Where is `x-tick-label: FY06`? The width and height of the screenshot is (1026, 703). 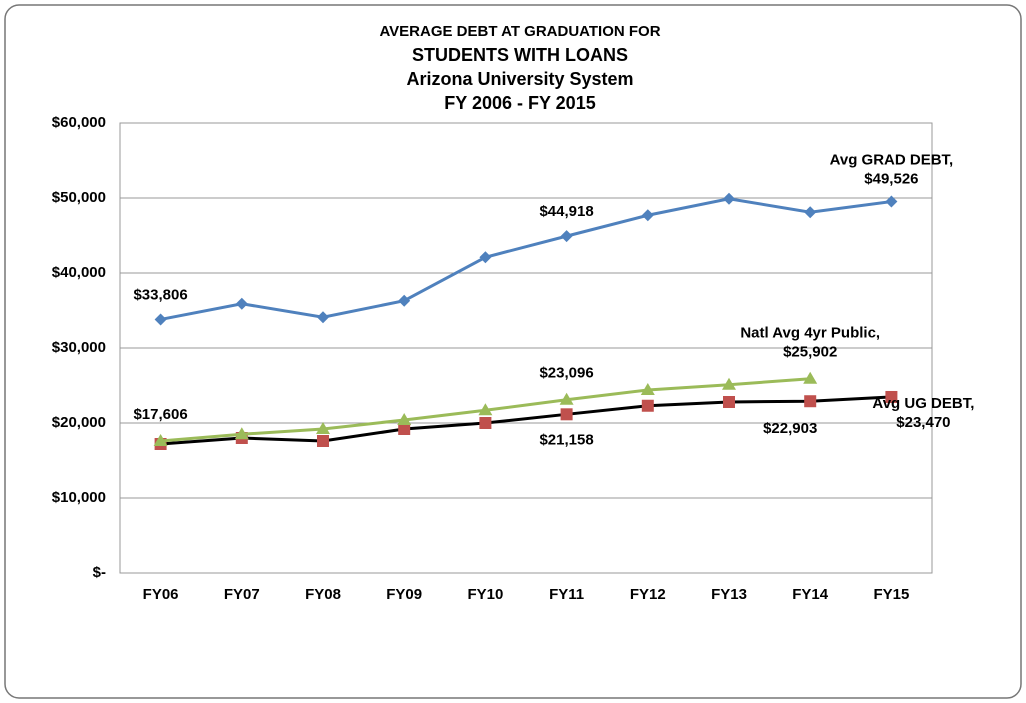 x-tick-label: FY06 is located at coordinates (161, 594).